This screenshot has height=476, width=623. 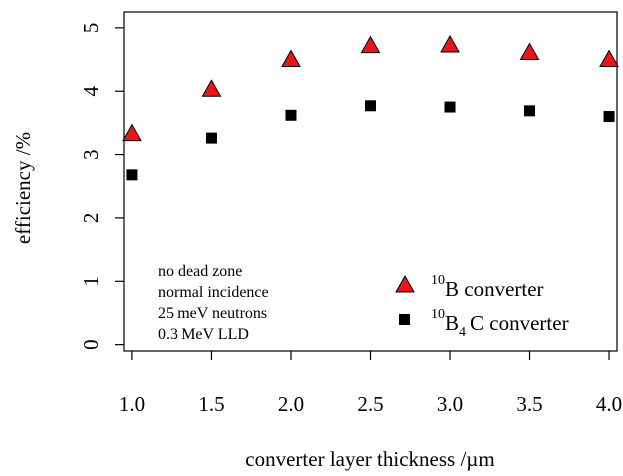 What do you see at coordinates (500, 323) in the screenshot?
I see `legend-entry-b4c-converter: 10B4 C converter` at bounding box center [500, 323].